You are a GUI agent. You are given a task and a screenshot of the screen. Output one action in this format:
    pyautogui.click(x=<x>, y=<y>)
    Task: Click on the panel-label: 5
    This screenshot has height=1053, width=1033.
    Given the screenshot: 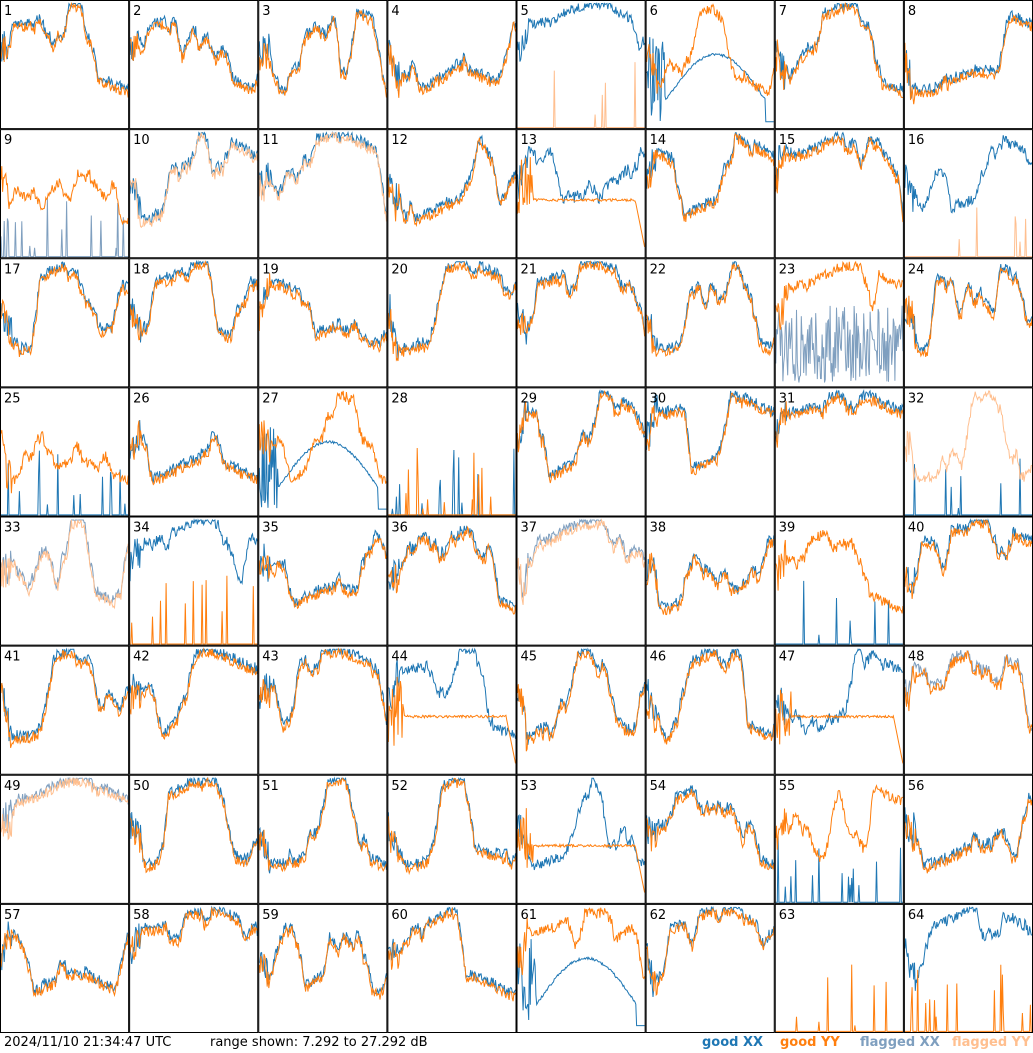 What is the action you would take?
    pyautogui.click(x=525, y=11)
    